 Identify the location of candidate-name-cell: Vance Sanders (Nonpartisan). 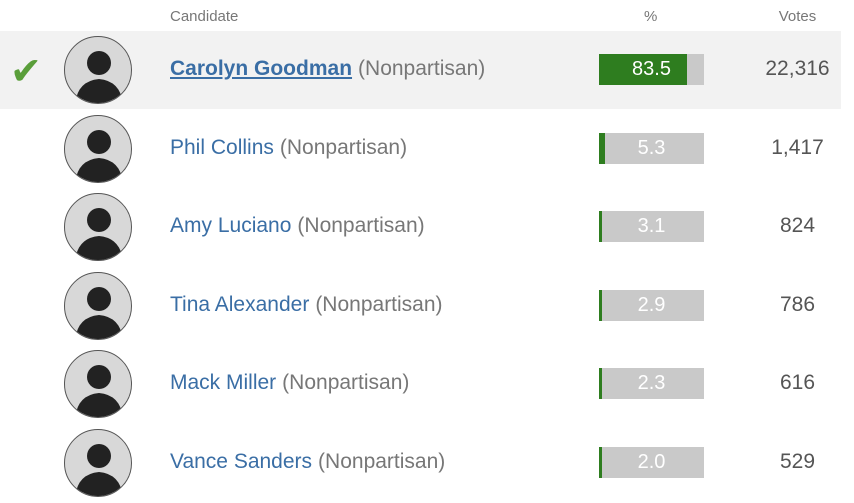
(307, 462).